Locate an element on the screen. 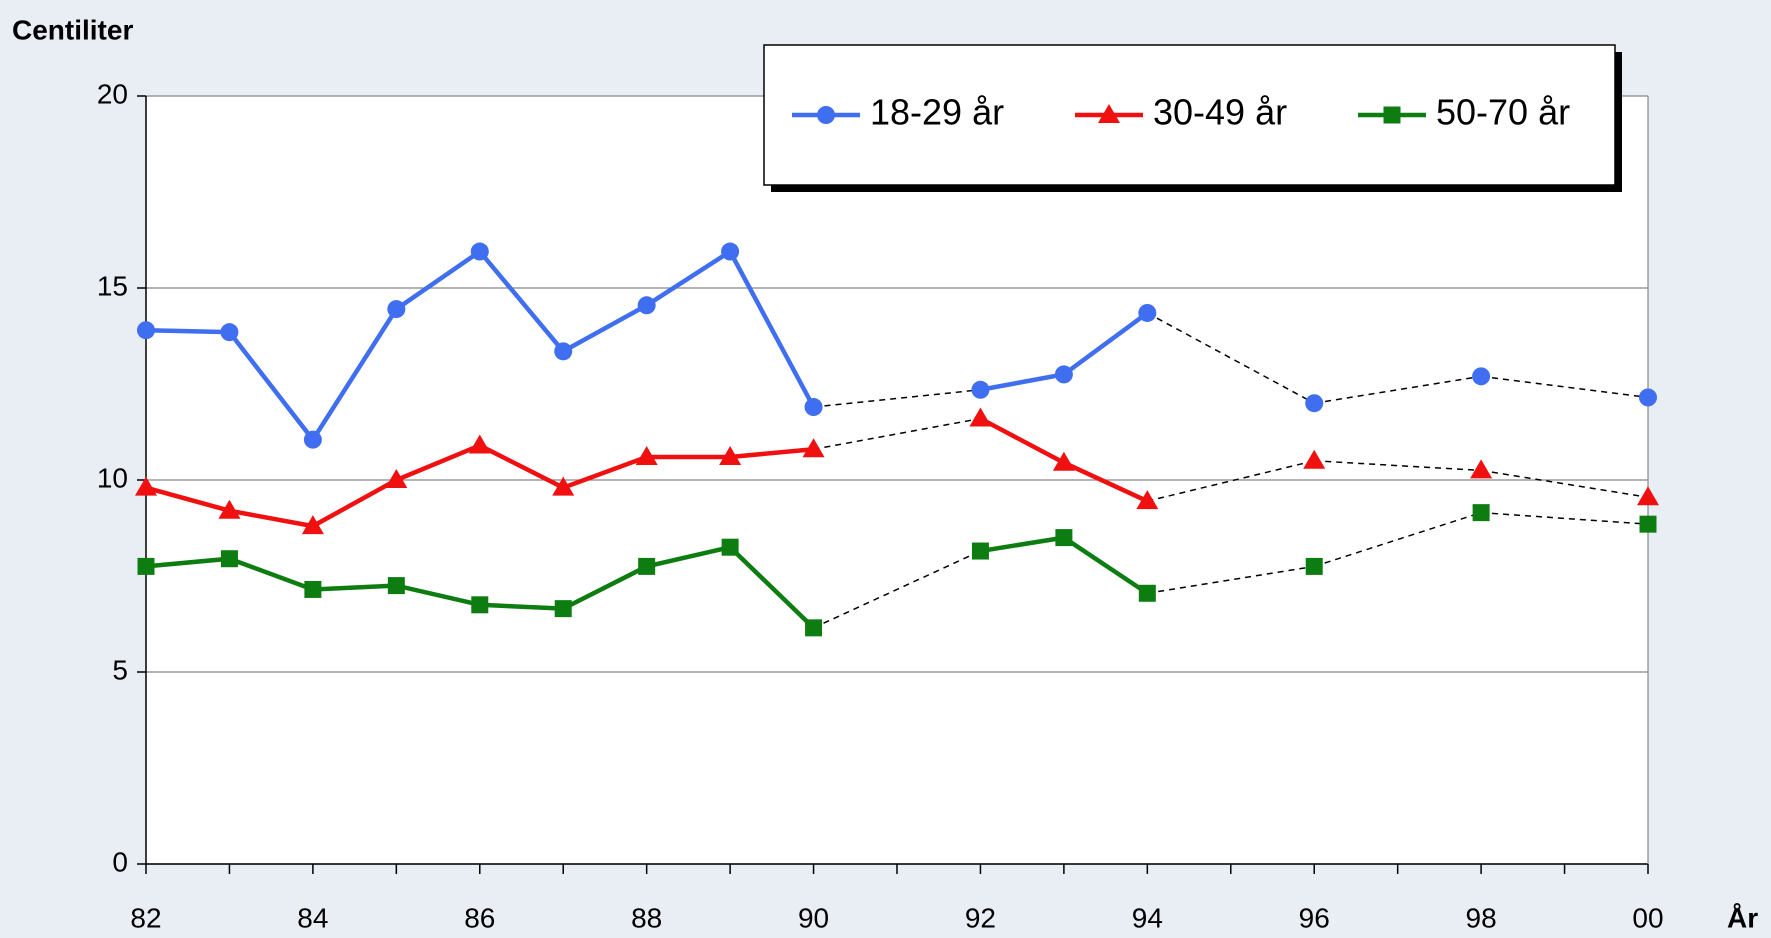 This screenshot has height=938, width=1771. y-tick-label: 10 is located at coordinates (112, 477).